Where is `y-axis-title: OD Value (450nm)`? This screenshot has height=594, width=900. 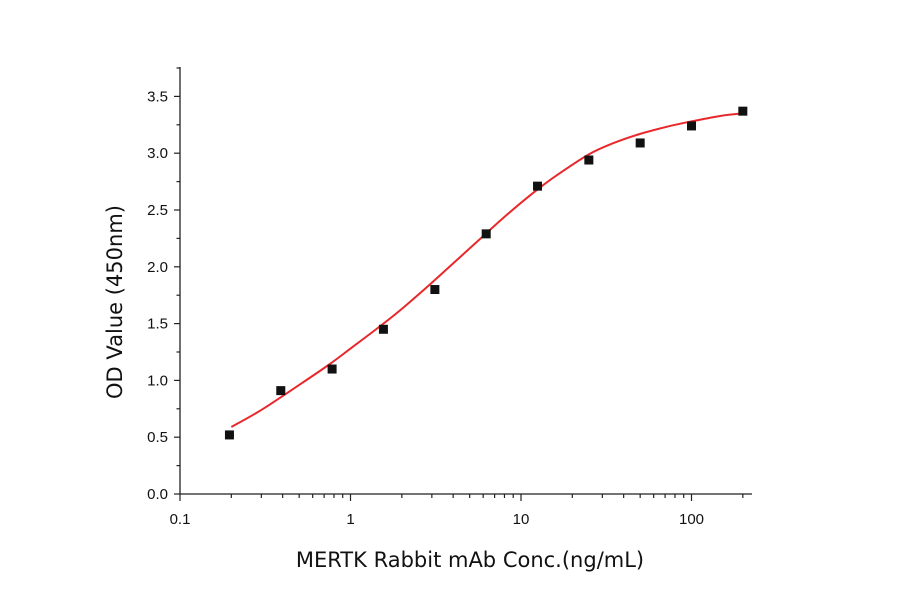
y-axis-title: OD Value (450nm) is located at coordinates (115, 302).